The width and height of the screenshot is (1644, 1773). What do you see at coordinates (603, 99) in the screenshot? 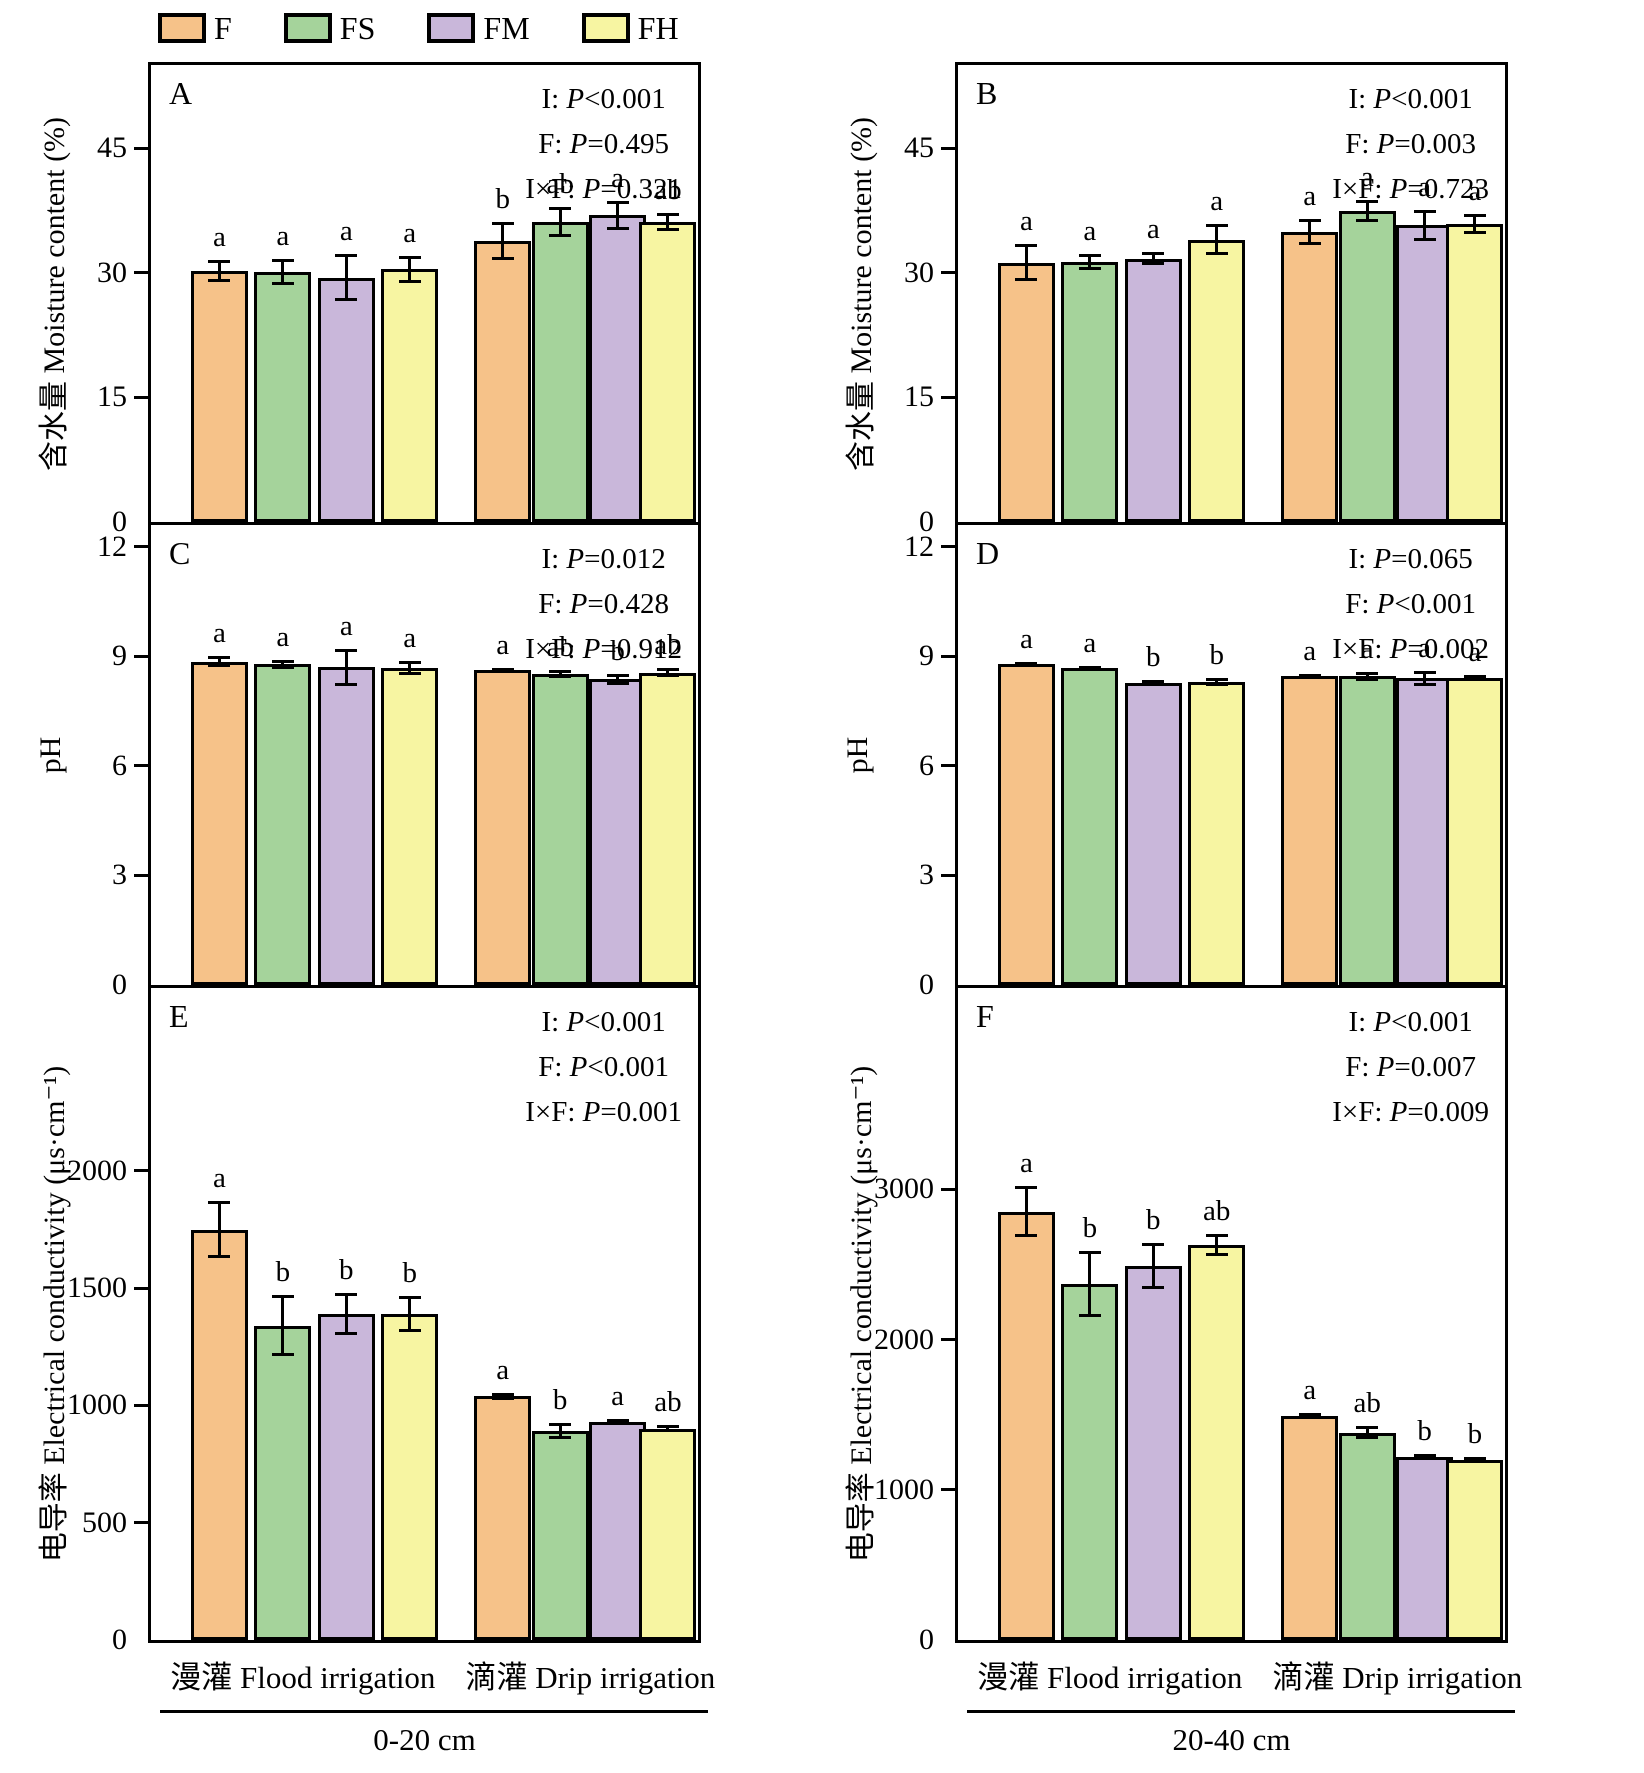
I see `stats-line: I: P<0.001` at bounding box center [603, 99].